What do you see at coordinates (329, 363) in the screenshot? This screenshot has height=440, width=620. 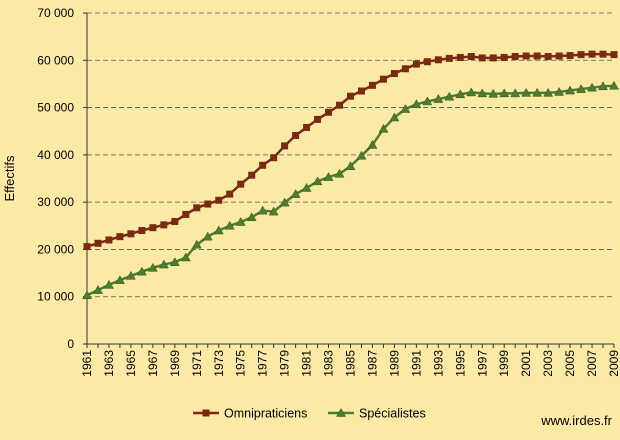 I see `x-tick-label: 1983` at bounding box center [329, 363].